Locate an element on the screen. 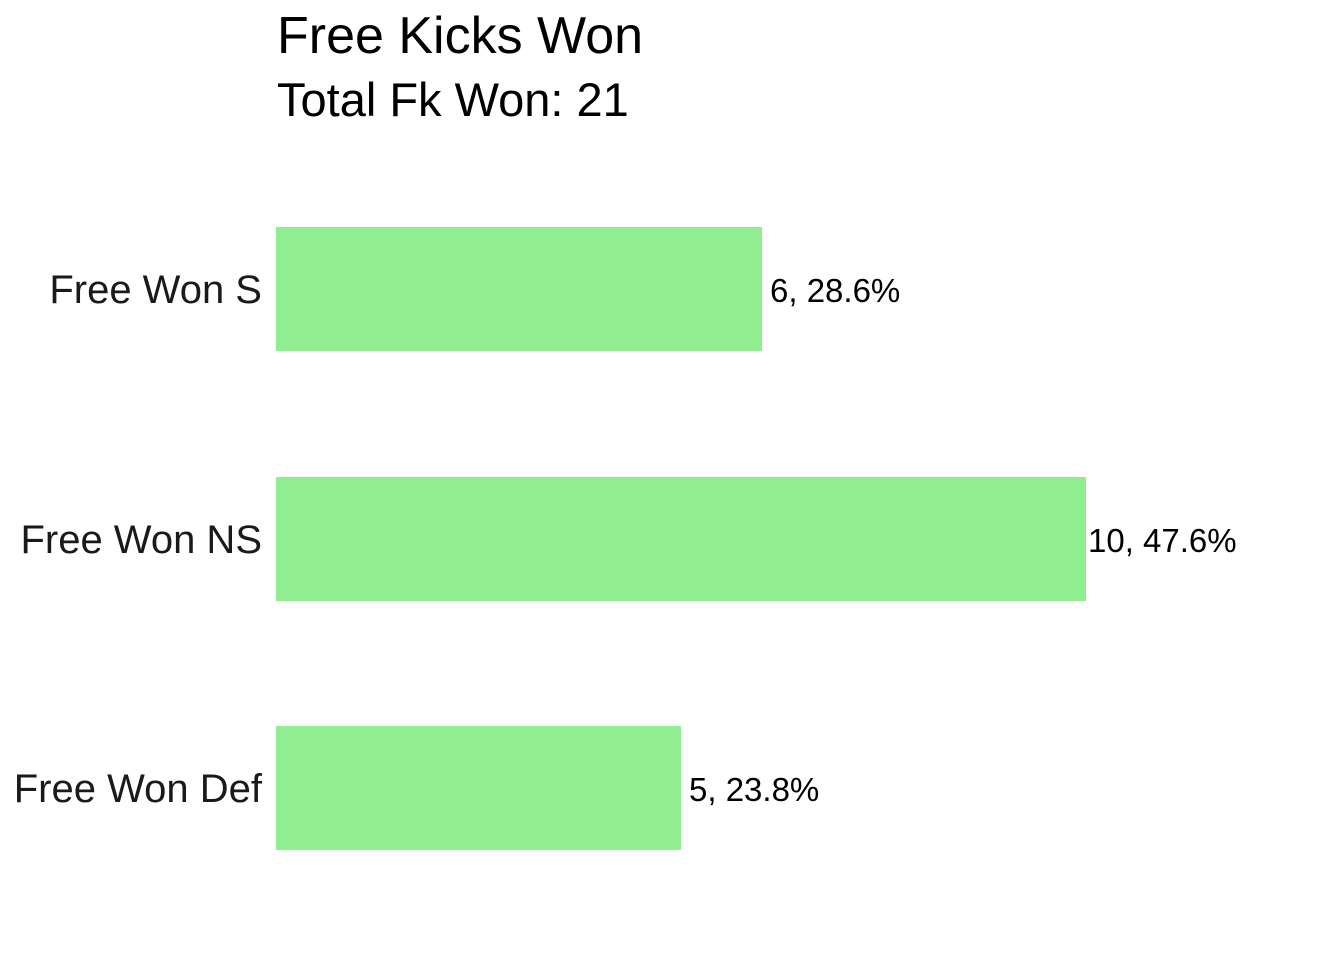 The image size is (1344, 960). bar-free-won-ns is located at coordinates (681, 539).